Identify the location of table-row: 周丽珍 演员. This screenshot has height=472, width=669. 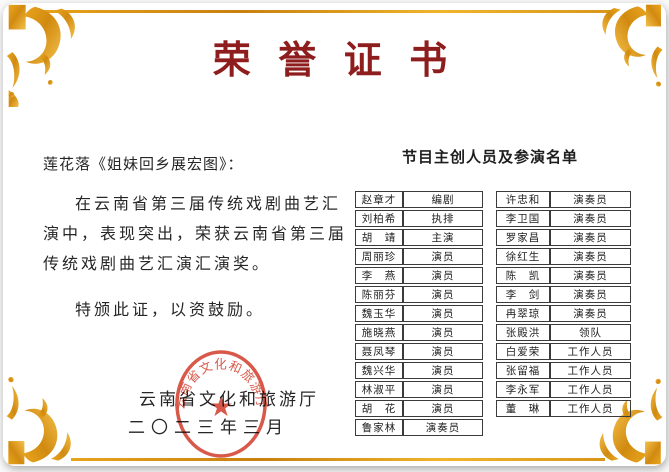
(419, 256).